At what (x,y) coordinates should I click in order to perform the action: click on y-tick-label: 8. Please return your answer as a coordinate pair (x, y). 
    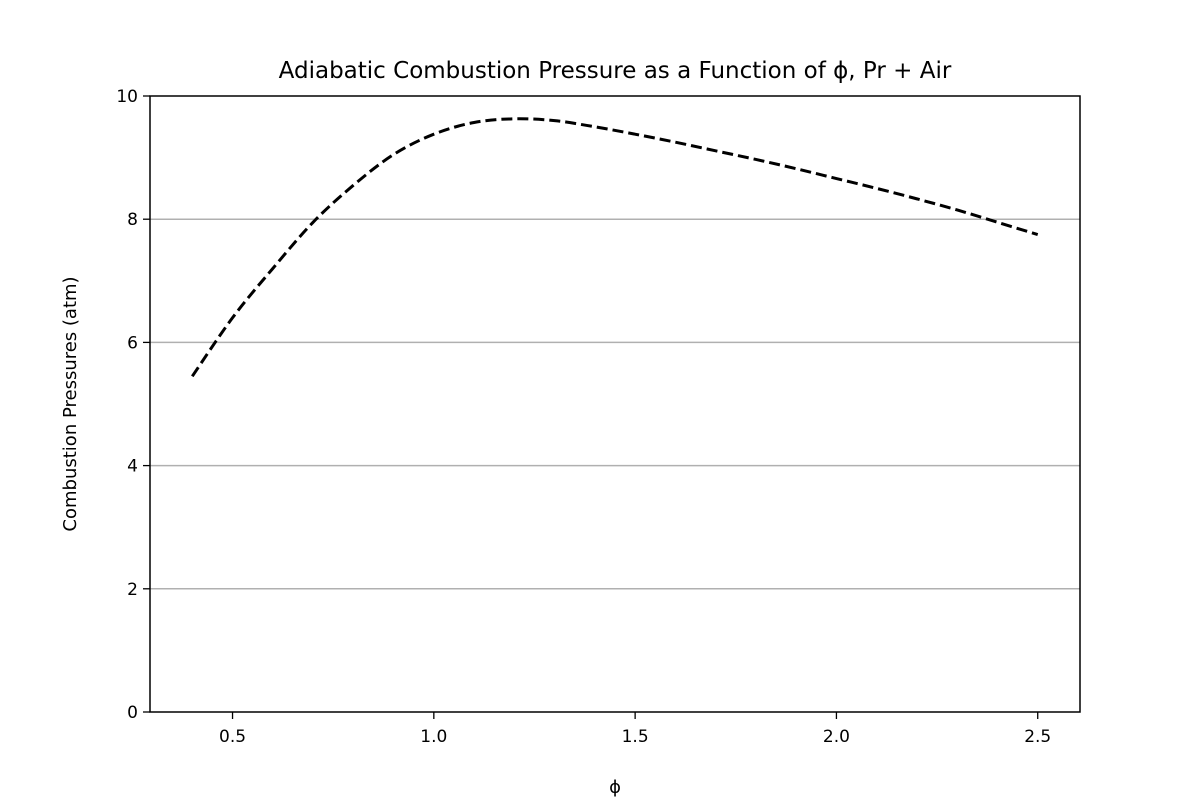
    Looking at the image, I should click on (132, 220).